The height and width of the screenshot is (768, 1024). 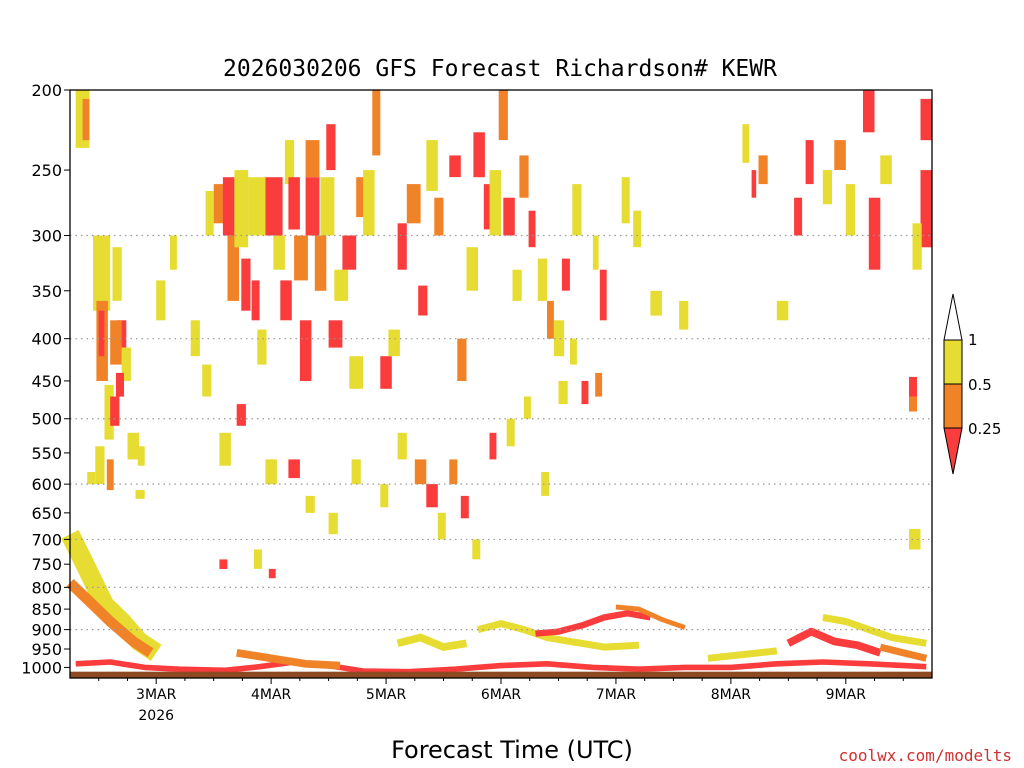 I want to click on y-tick-label-550: 550, so click(x=46, y=453).